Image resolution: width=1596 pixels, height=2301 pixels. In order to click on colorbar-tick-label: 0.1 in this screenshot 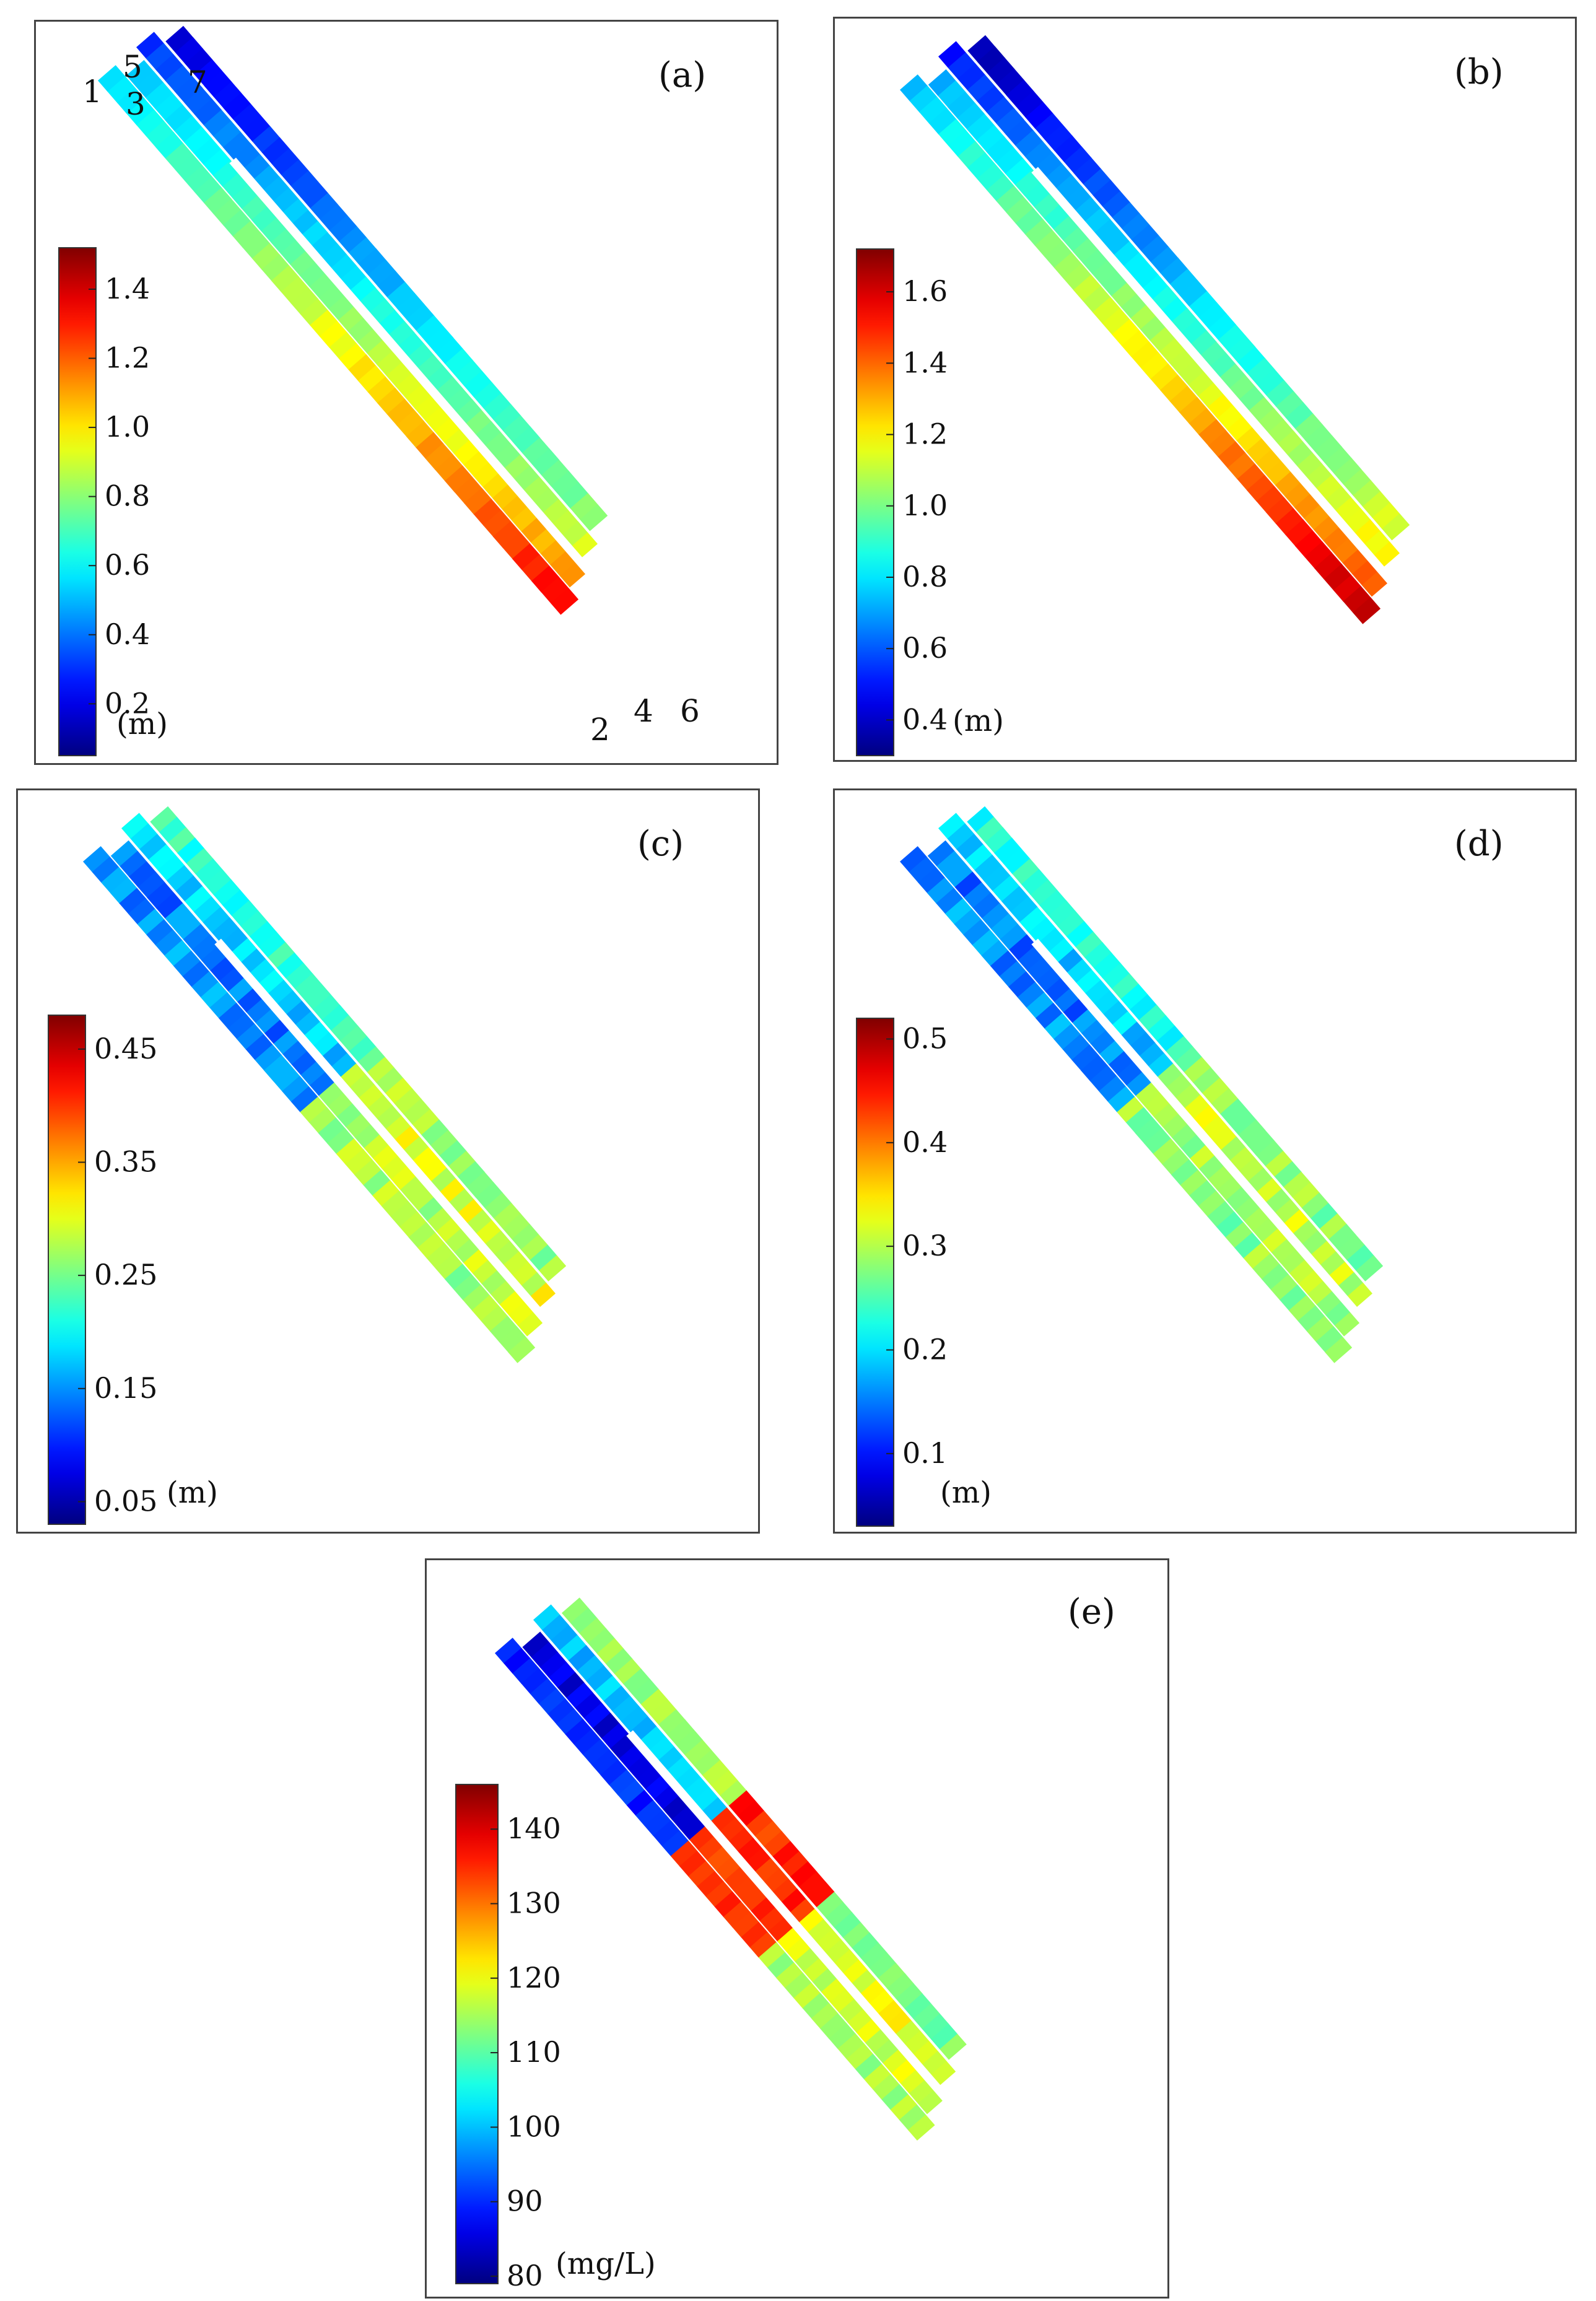, I will do `click(925, 1453)`.